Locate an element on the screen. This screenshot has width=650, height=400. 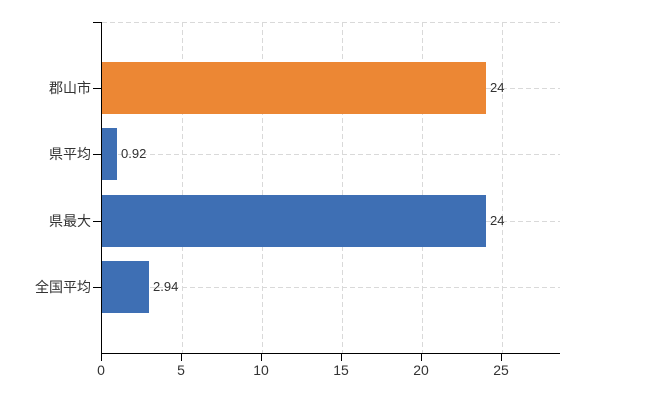
x-tick-label: 15 is located at coordinates (341, 370).